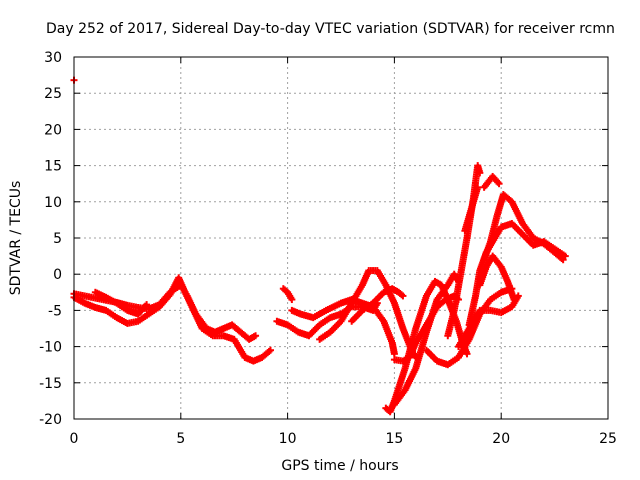 Image resolution: width=640 pixels, height=480 pixels. Describe the element at coordinates (50, 420) in the screenshot. I see `y-tick-label: -20` at that location.